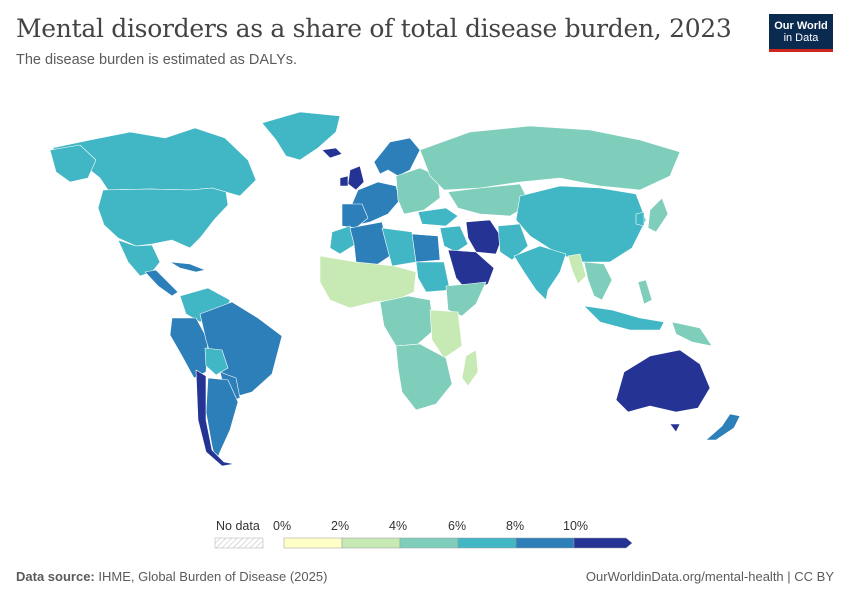  Describe the element at coordinates (163, 218) in the screenshot. I see `region-united-states` at that location.